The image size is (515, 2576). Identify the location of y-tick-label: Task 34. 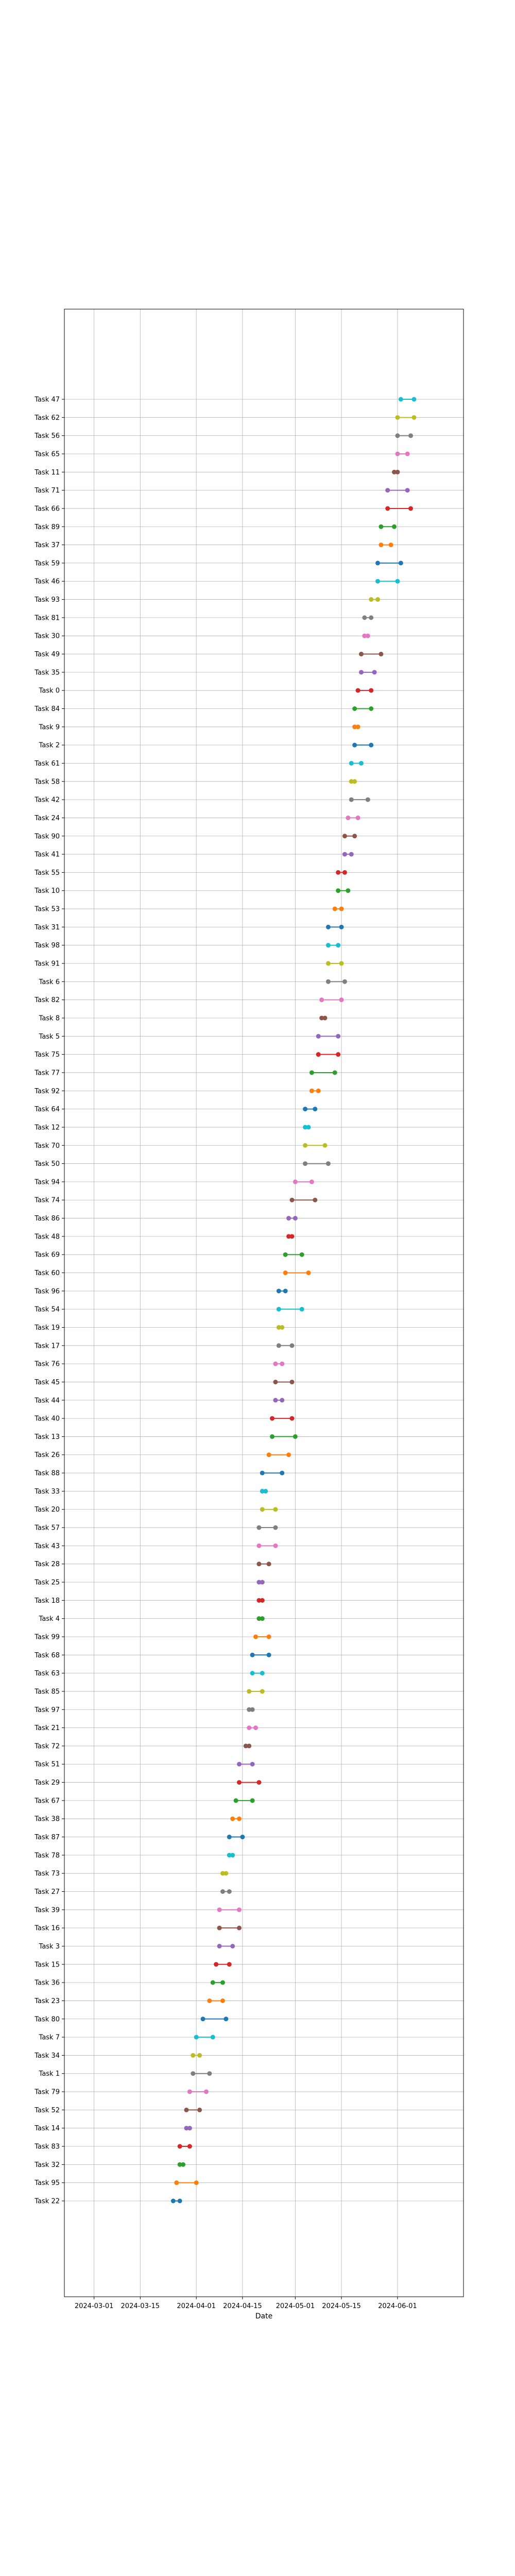
(47, 2056).